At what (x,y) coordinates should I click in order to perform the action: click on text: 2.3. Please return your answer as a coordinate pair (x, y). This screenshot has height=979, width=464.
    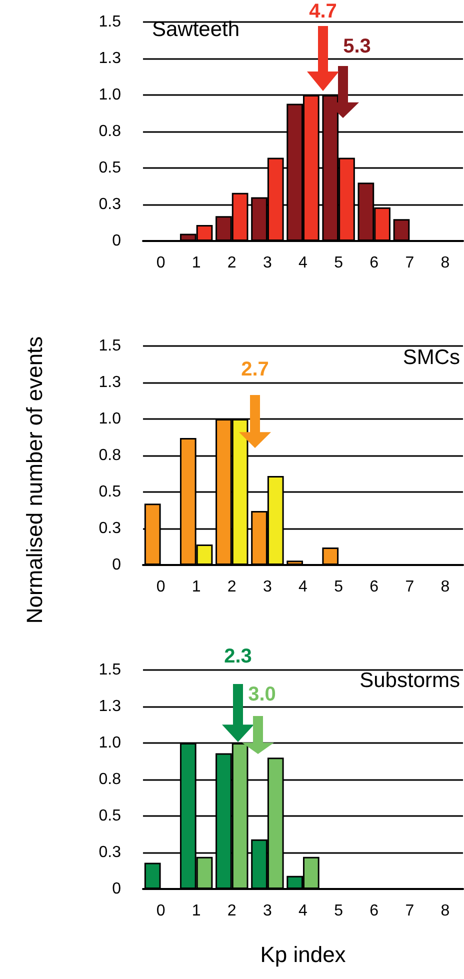
    Looking at the image, I should click on (238, 657).